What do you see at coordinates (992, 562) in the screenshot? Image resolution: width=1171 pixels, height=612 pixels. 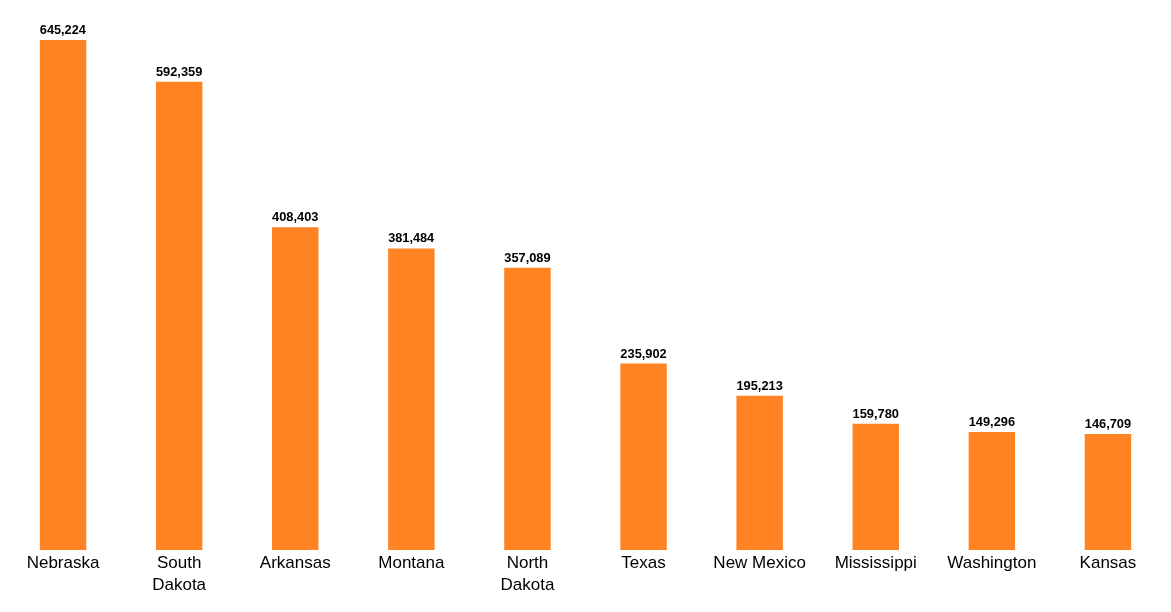 I see `x-tick-label: Washington` at bounding box center [992, 562].